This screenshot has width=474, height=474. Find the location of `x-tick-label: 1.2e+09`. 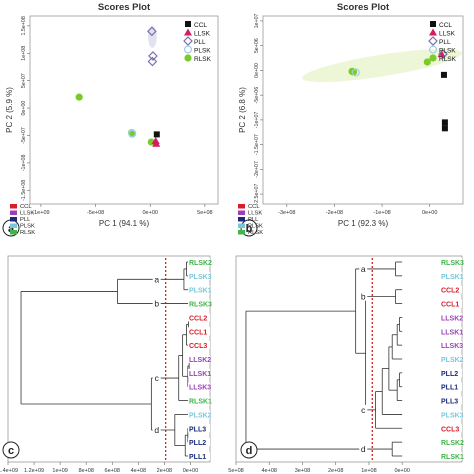

x-tick-label: 1.2e+09 is located at coordinates (34, 471).